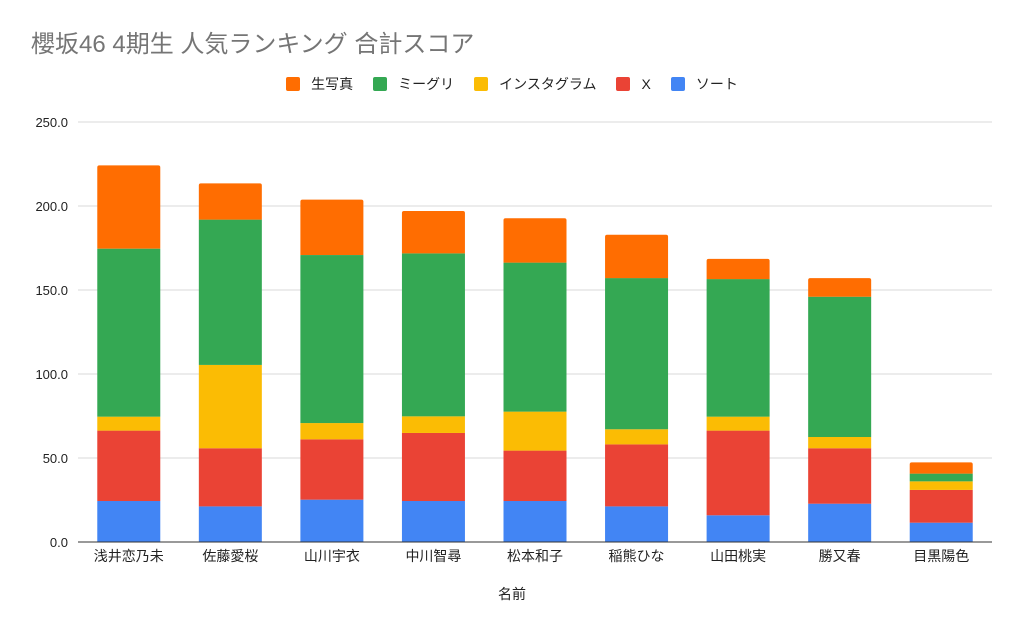 This screenshot has width=1024, height=634. I want to click on legend: 生写真 ミーグリ インスタグラム X ソート, so click(512, 84).